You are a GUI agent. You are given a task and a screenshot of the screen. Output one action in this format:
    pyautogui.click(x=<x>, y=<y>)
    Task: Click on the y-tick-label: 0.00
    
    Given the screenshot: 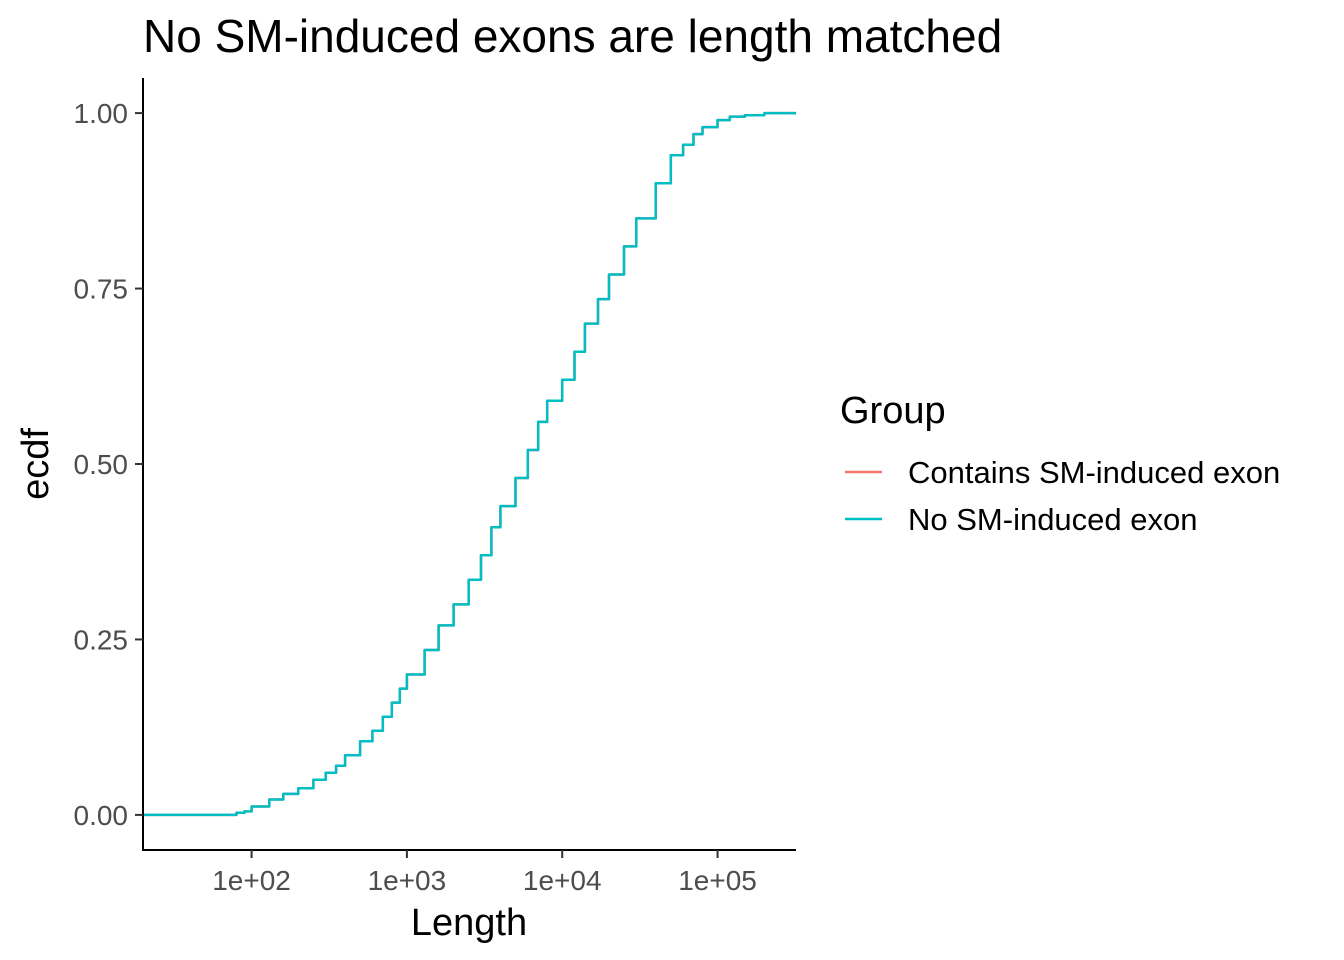 What is the action you would take?
    pyautogui.click(x=101, y=815)
    